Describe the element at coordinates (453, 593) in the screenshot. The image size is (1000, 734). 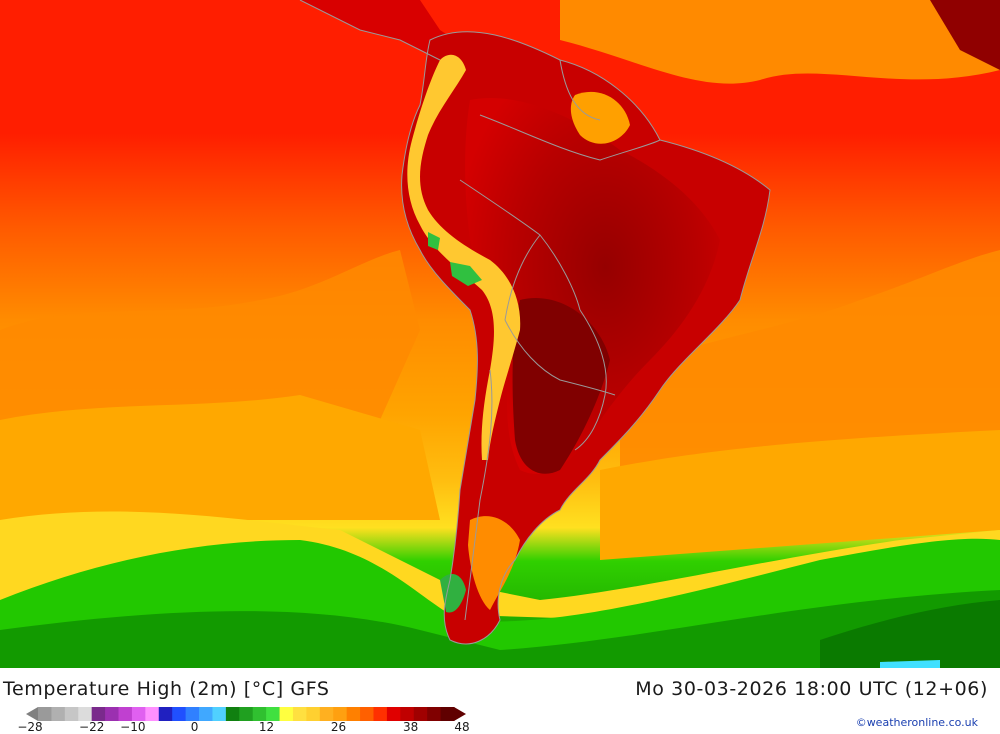
I see `patagonia-south-green` at that location.